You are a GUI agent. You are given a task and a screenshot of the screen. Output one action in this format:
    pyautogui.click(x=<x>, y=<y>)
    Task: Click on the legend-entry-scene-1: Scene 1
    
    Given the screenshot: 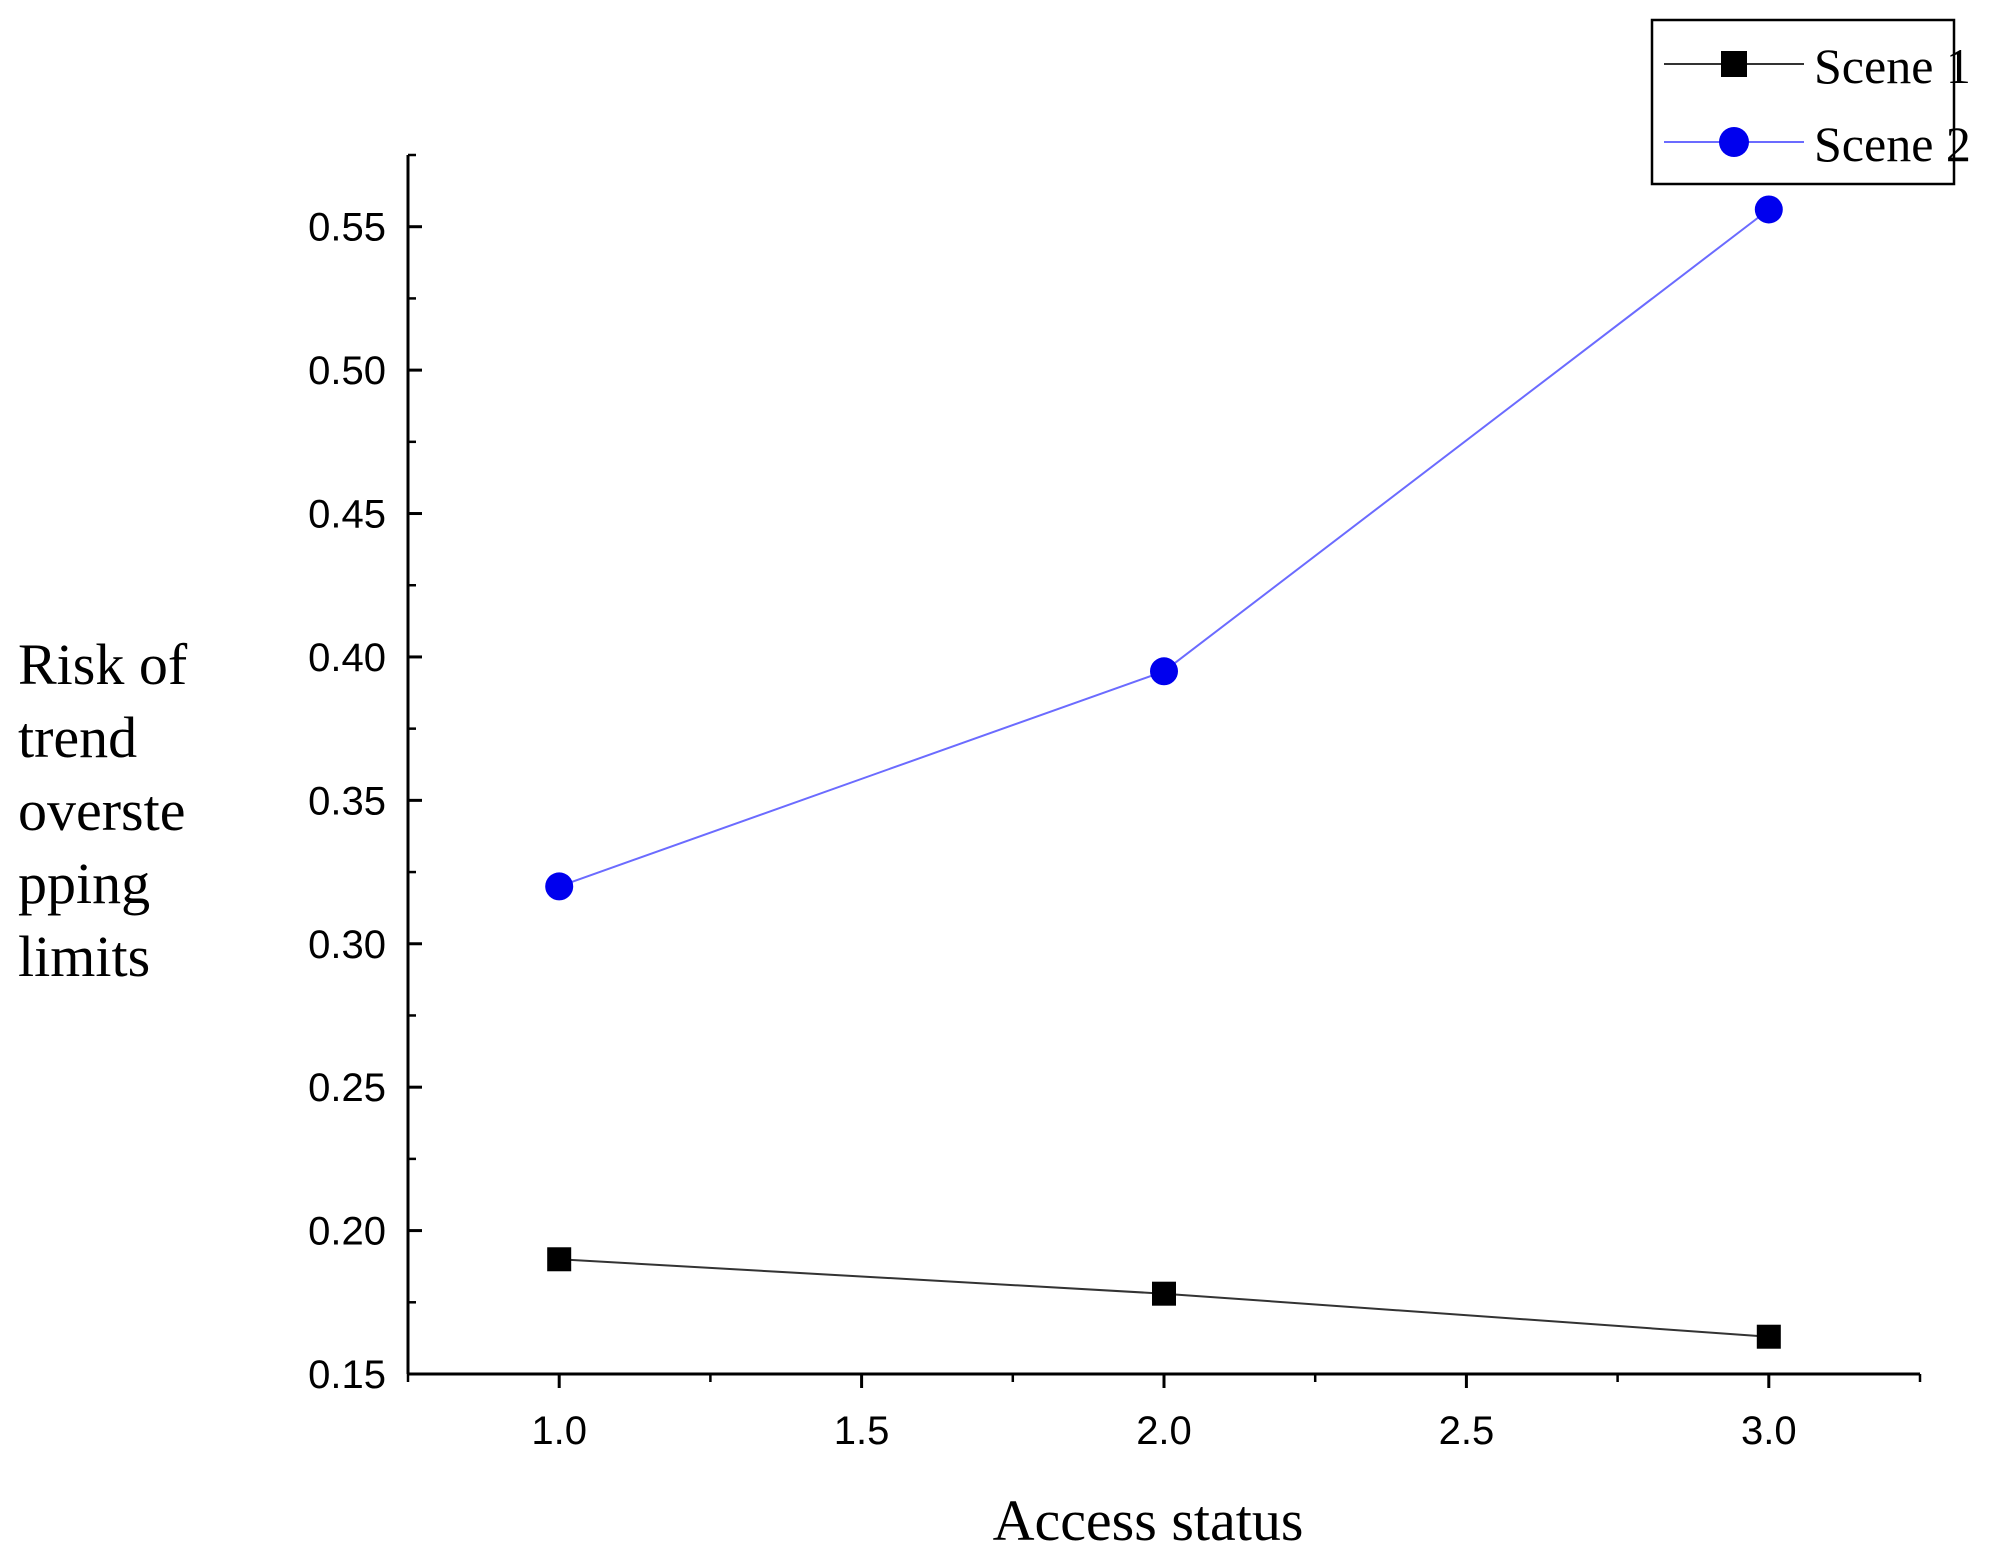 What is the action you would take?
    pyautogui.click(x=1817, y=66)
    